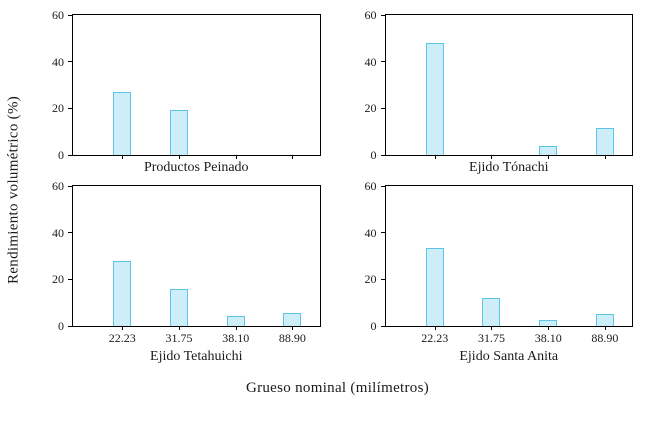 This screenshot has height=429, width=645. I want to click on chart-title: Ejido Tetahuichi, so click(196, 356).